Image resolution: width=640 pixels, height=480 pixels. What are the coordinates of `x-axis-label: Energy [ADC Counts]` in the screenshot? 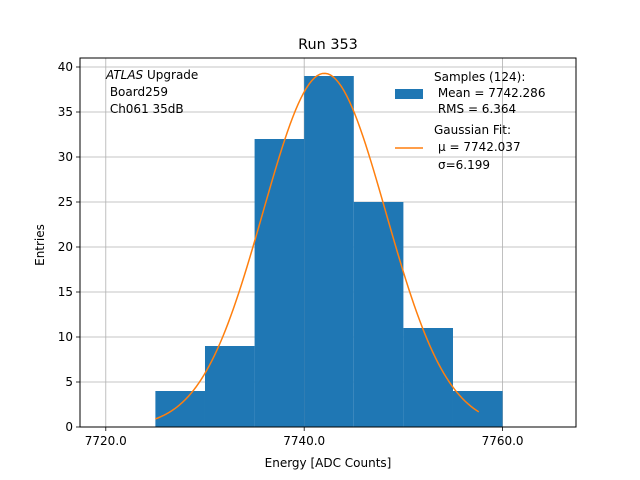 It's located at (328, 463).